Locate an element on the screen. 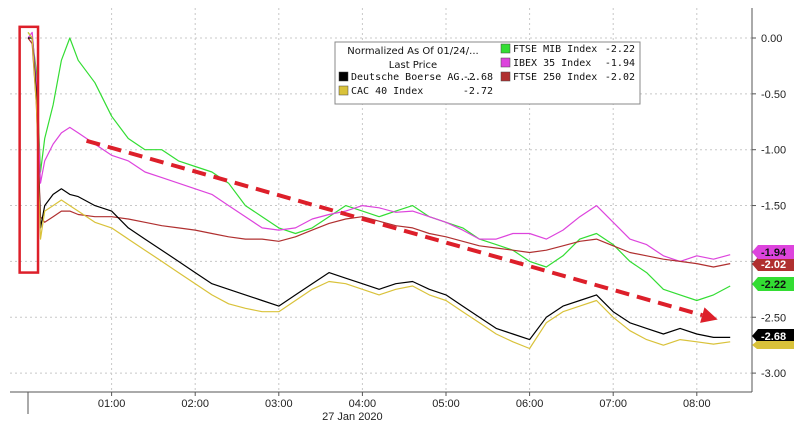  x-tick-label: 08:00 is located at coordinates (697, 404).